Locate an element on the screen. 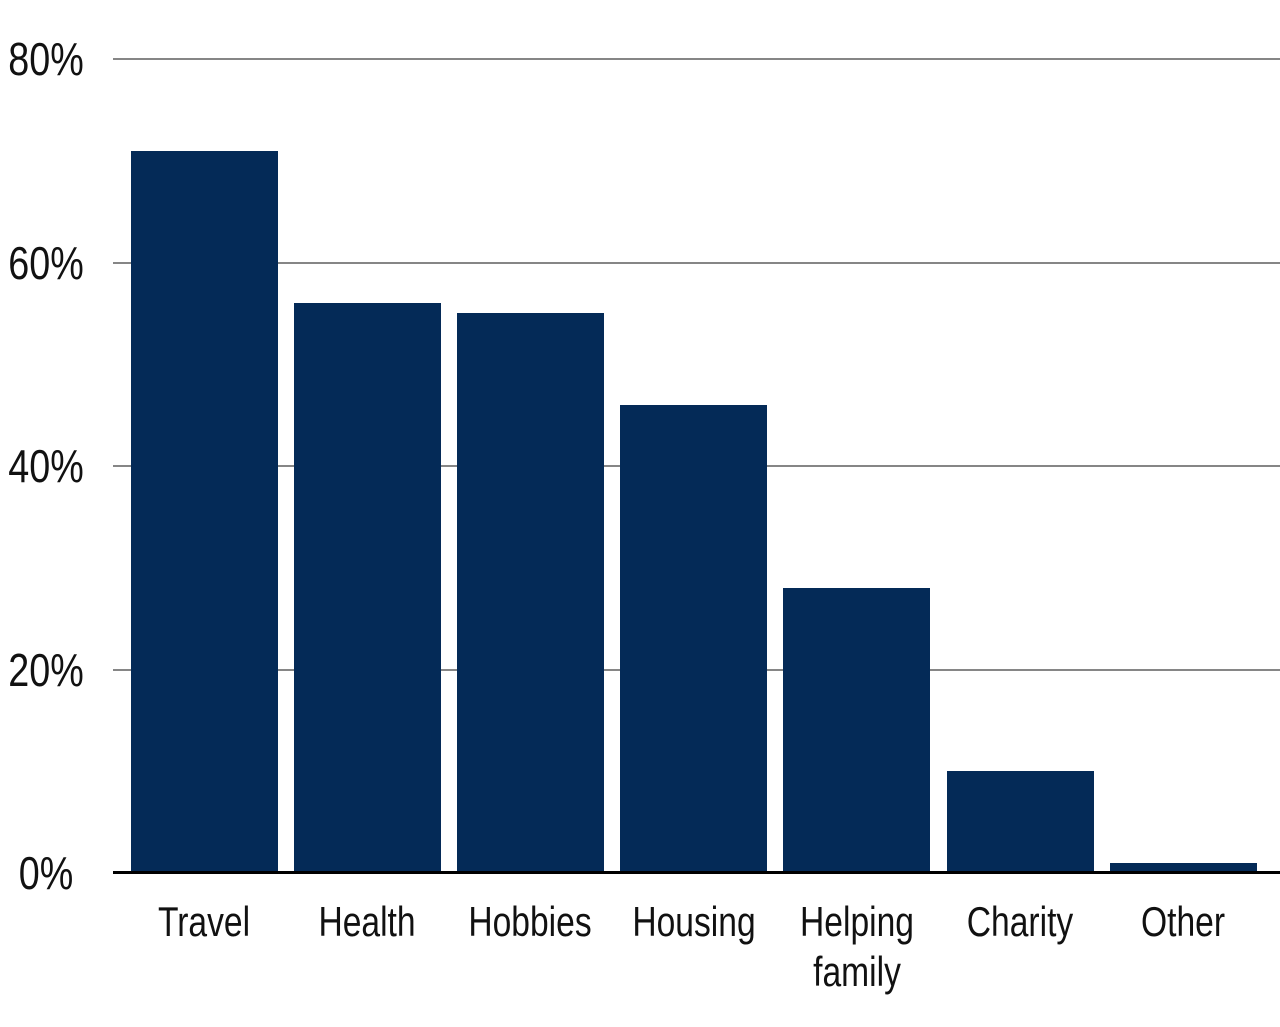 This screenshot has width=1280, height=1027. x-axis-category-label: Hobbies is located at coordinates (530, 921).